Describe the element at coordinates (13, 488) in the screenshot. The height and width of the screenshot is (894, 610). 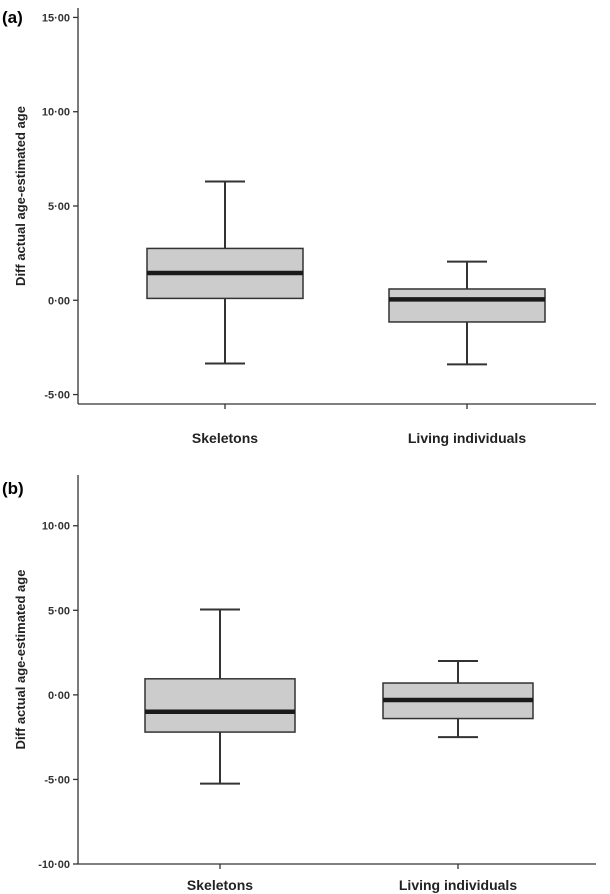
I see `panel-label: (b)` at that location.